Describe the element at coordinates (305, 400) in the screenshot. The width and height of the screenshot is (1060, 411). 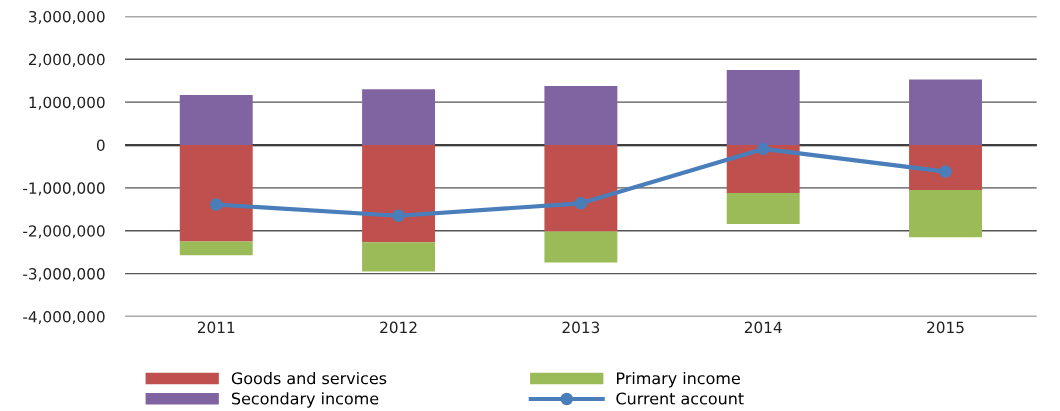
I see `legend-label: Secondary income` at that location.